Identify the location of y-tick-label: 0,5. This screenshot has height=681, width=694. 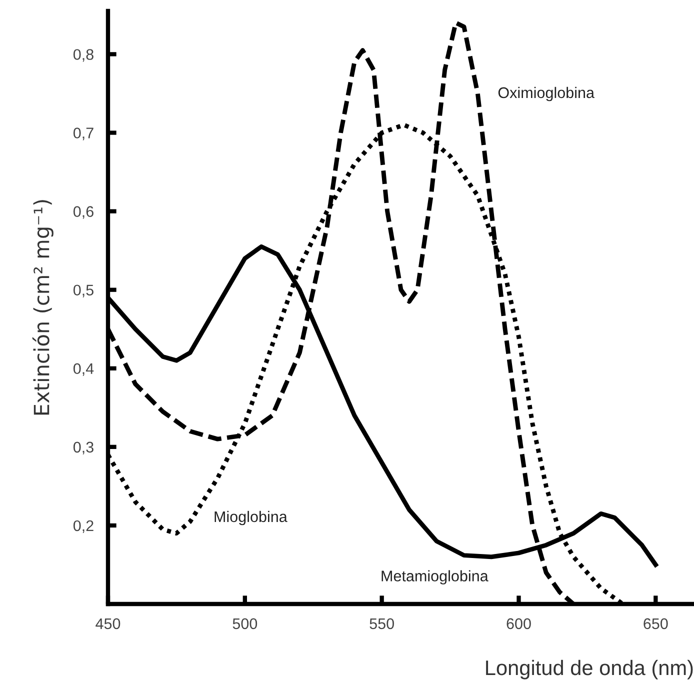
(83, 291).